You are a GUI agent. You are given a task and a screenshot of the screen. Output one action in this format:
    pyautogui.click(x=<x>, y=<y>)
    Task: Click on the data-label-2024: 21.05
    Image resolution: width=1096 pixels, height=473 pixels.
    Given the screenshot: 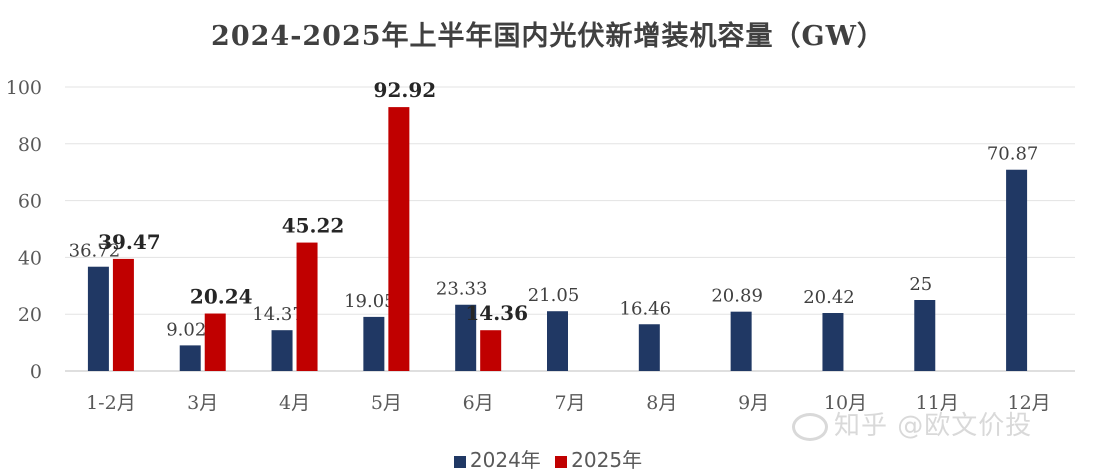 What is the action you would take?
    pyautogui.click(x=554, y=295)
    